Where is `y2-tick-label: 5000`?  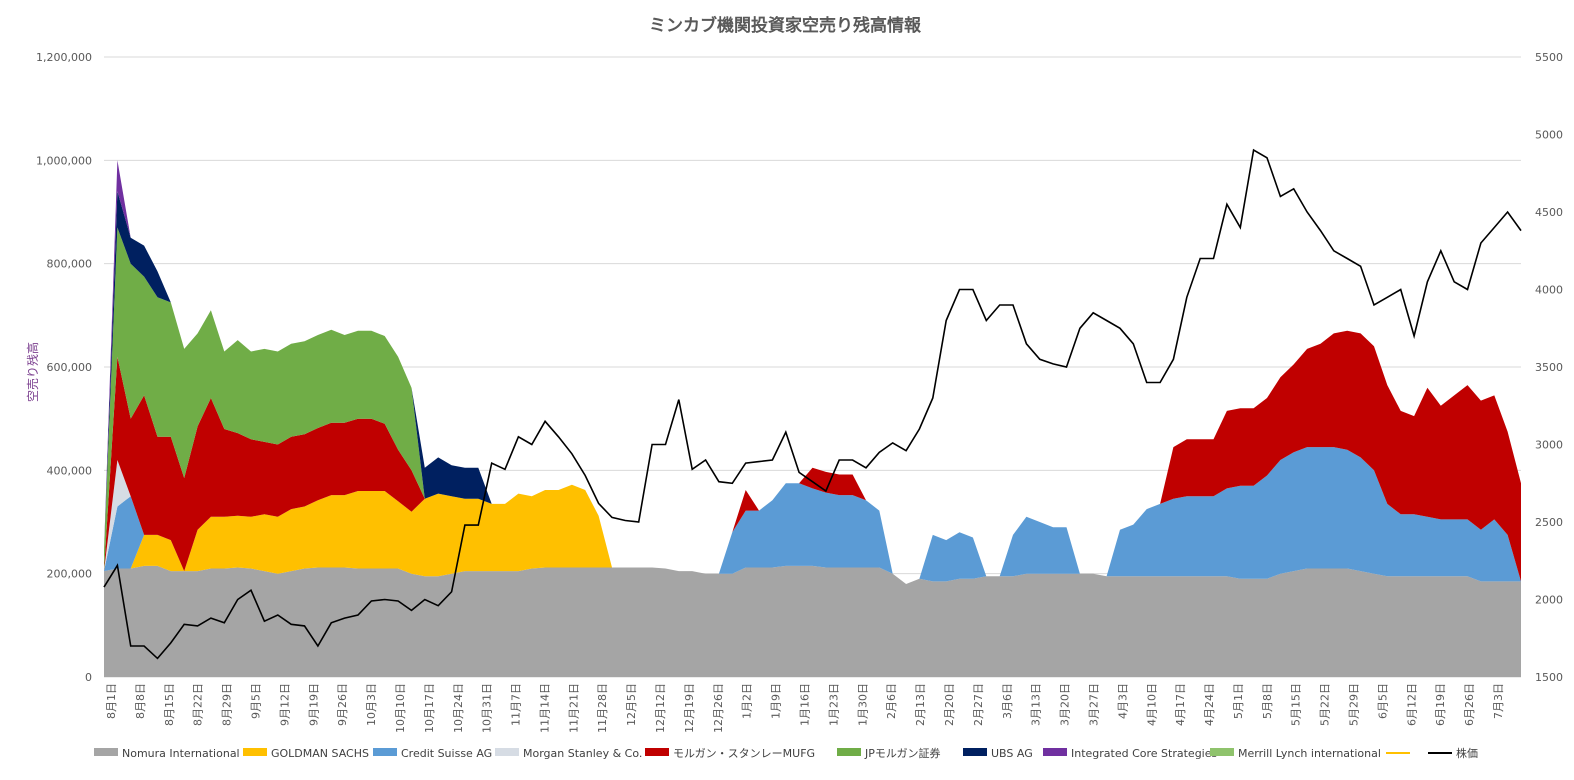 y2-tick-label: 5000 is located at coordinates (1549, 135).